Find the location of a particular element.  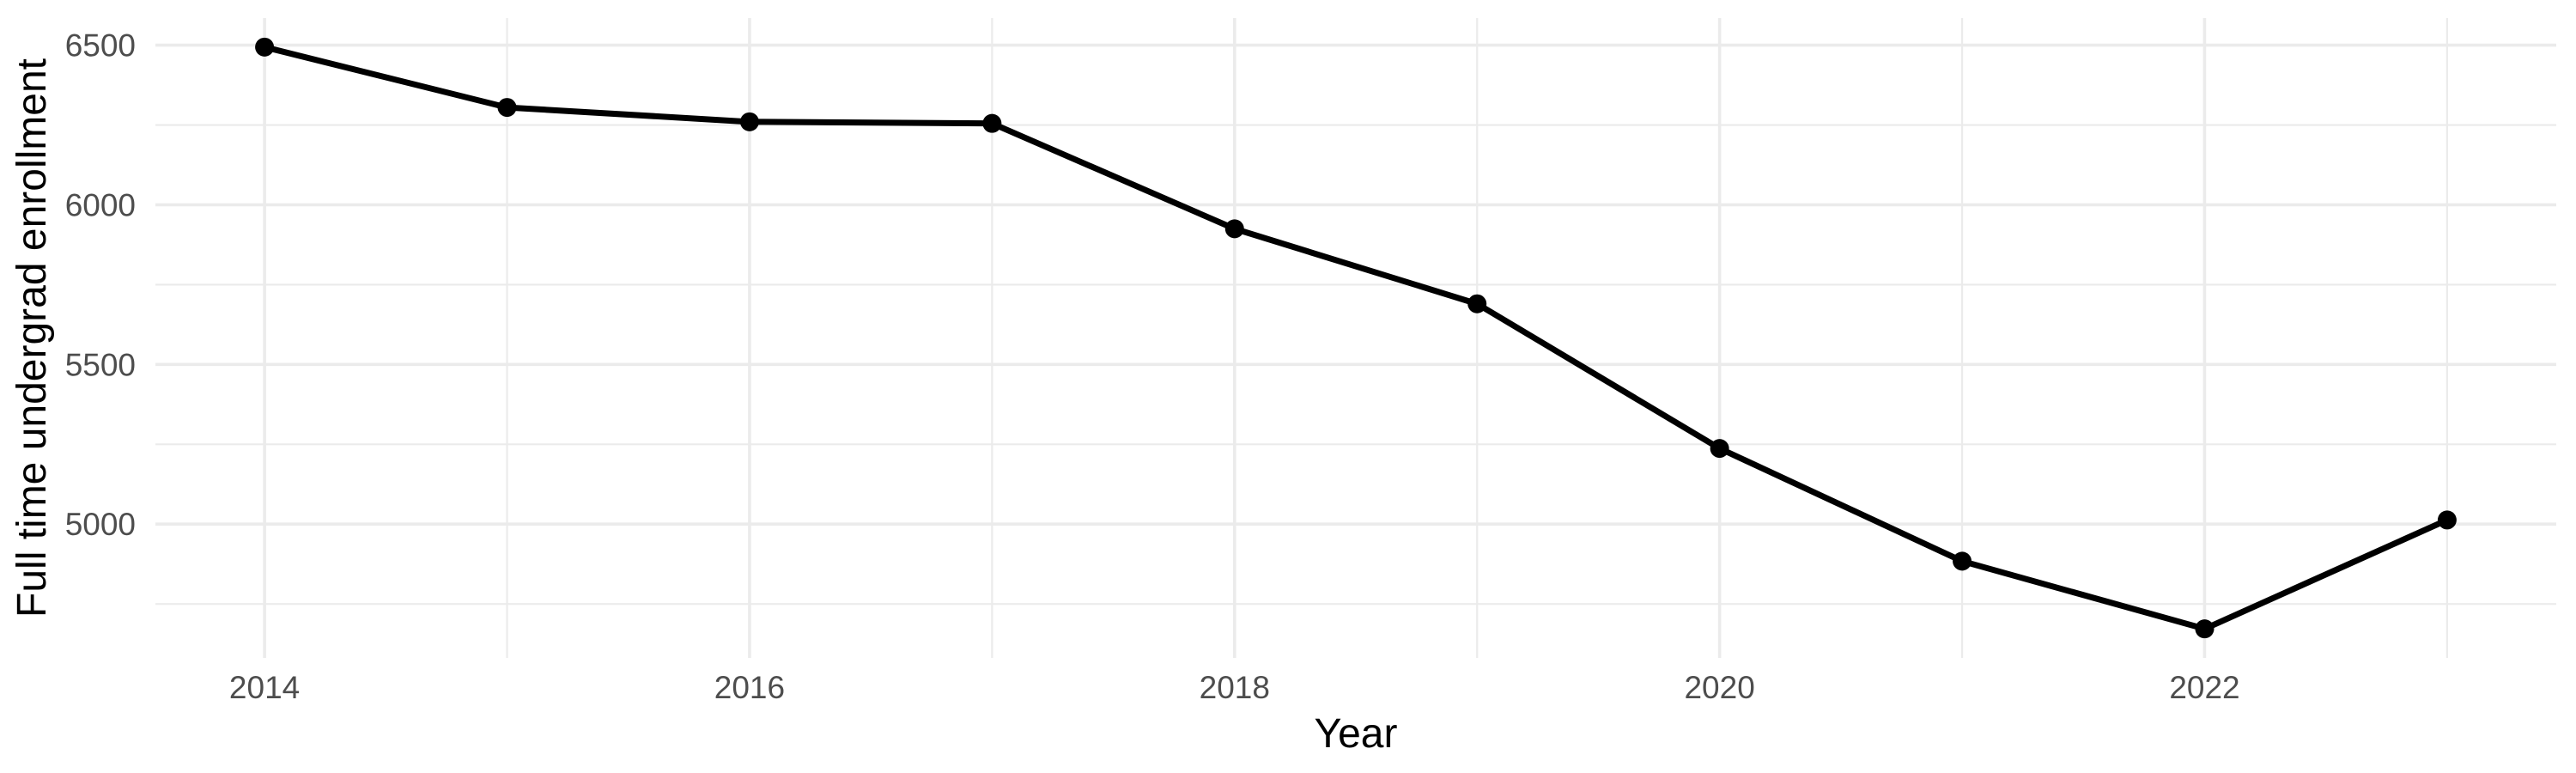

x-tick-label-2016: 2016 is located at coordinates (749, 687).